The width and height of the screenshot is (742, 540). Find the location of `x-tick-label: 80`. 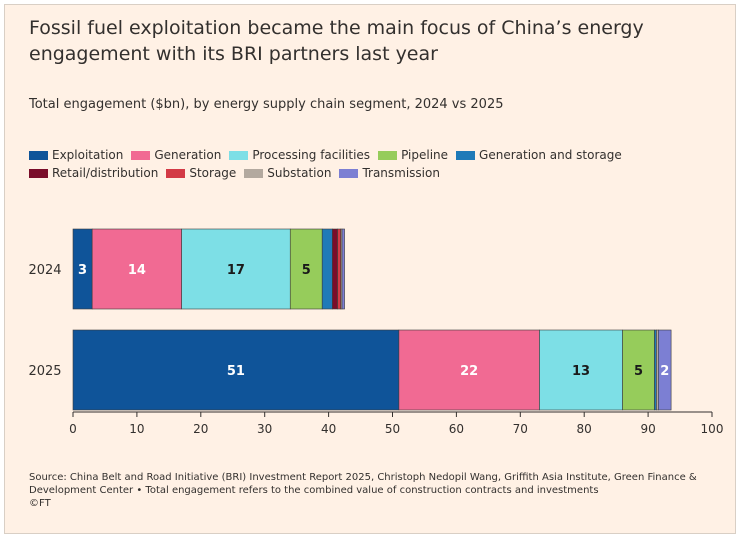

x-tick-label: 80 is located at coordinates (584, 429).